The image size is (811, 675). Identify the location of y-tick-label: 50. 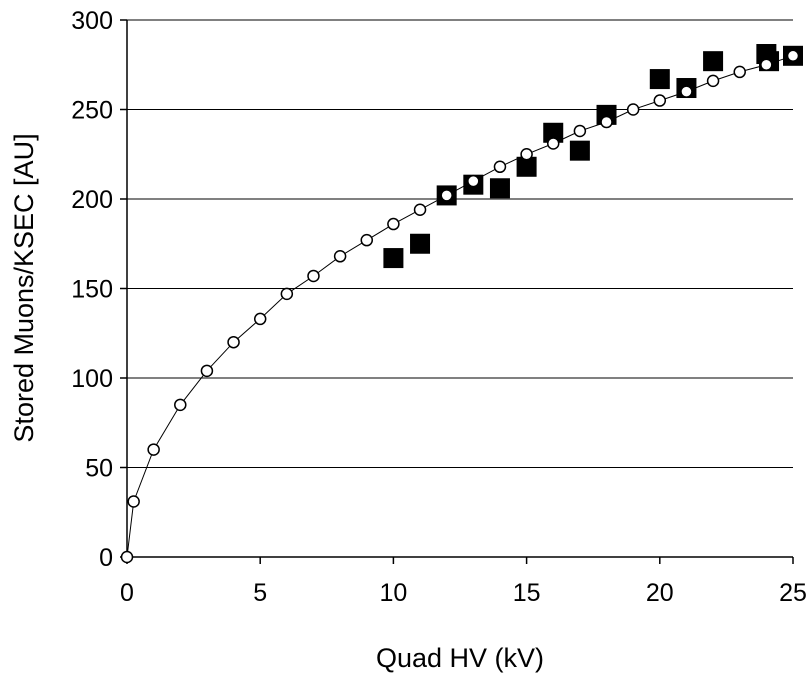
(99, 469).